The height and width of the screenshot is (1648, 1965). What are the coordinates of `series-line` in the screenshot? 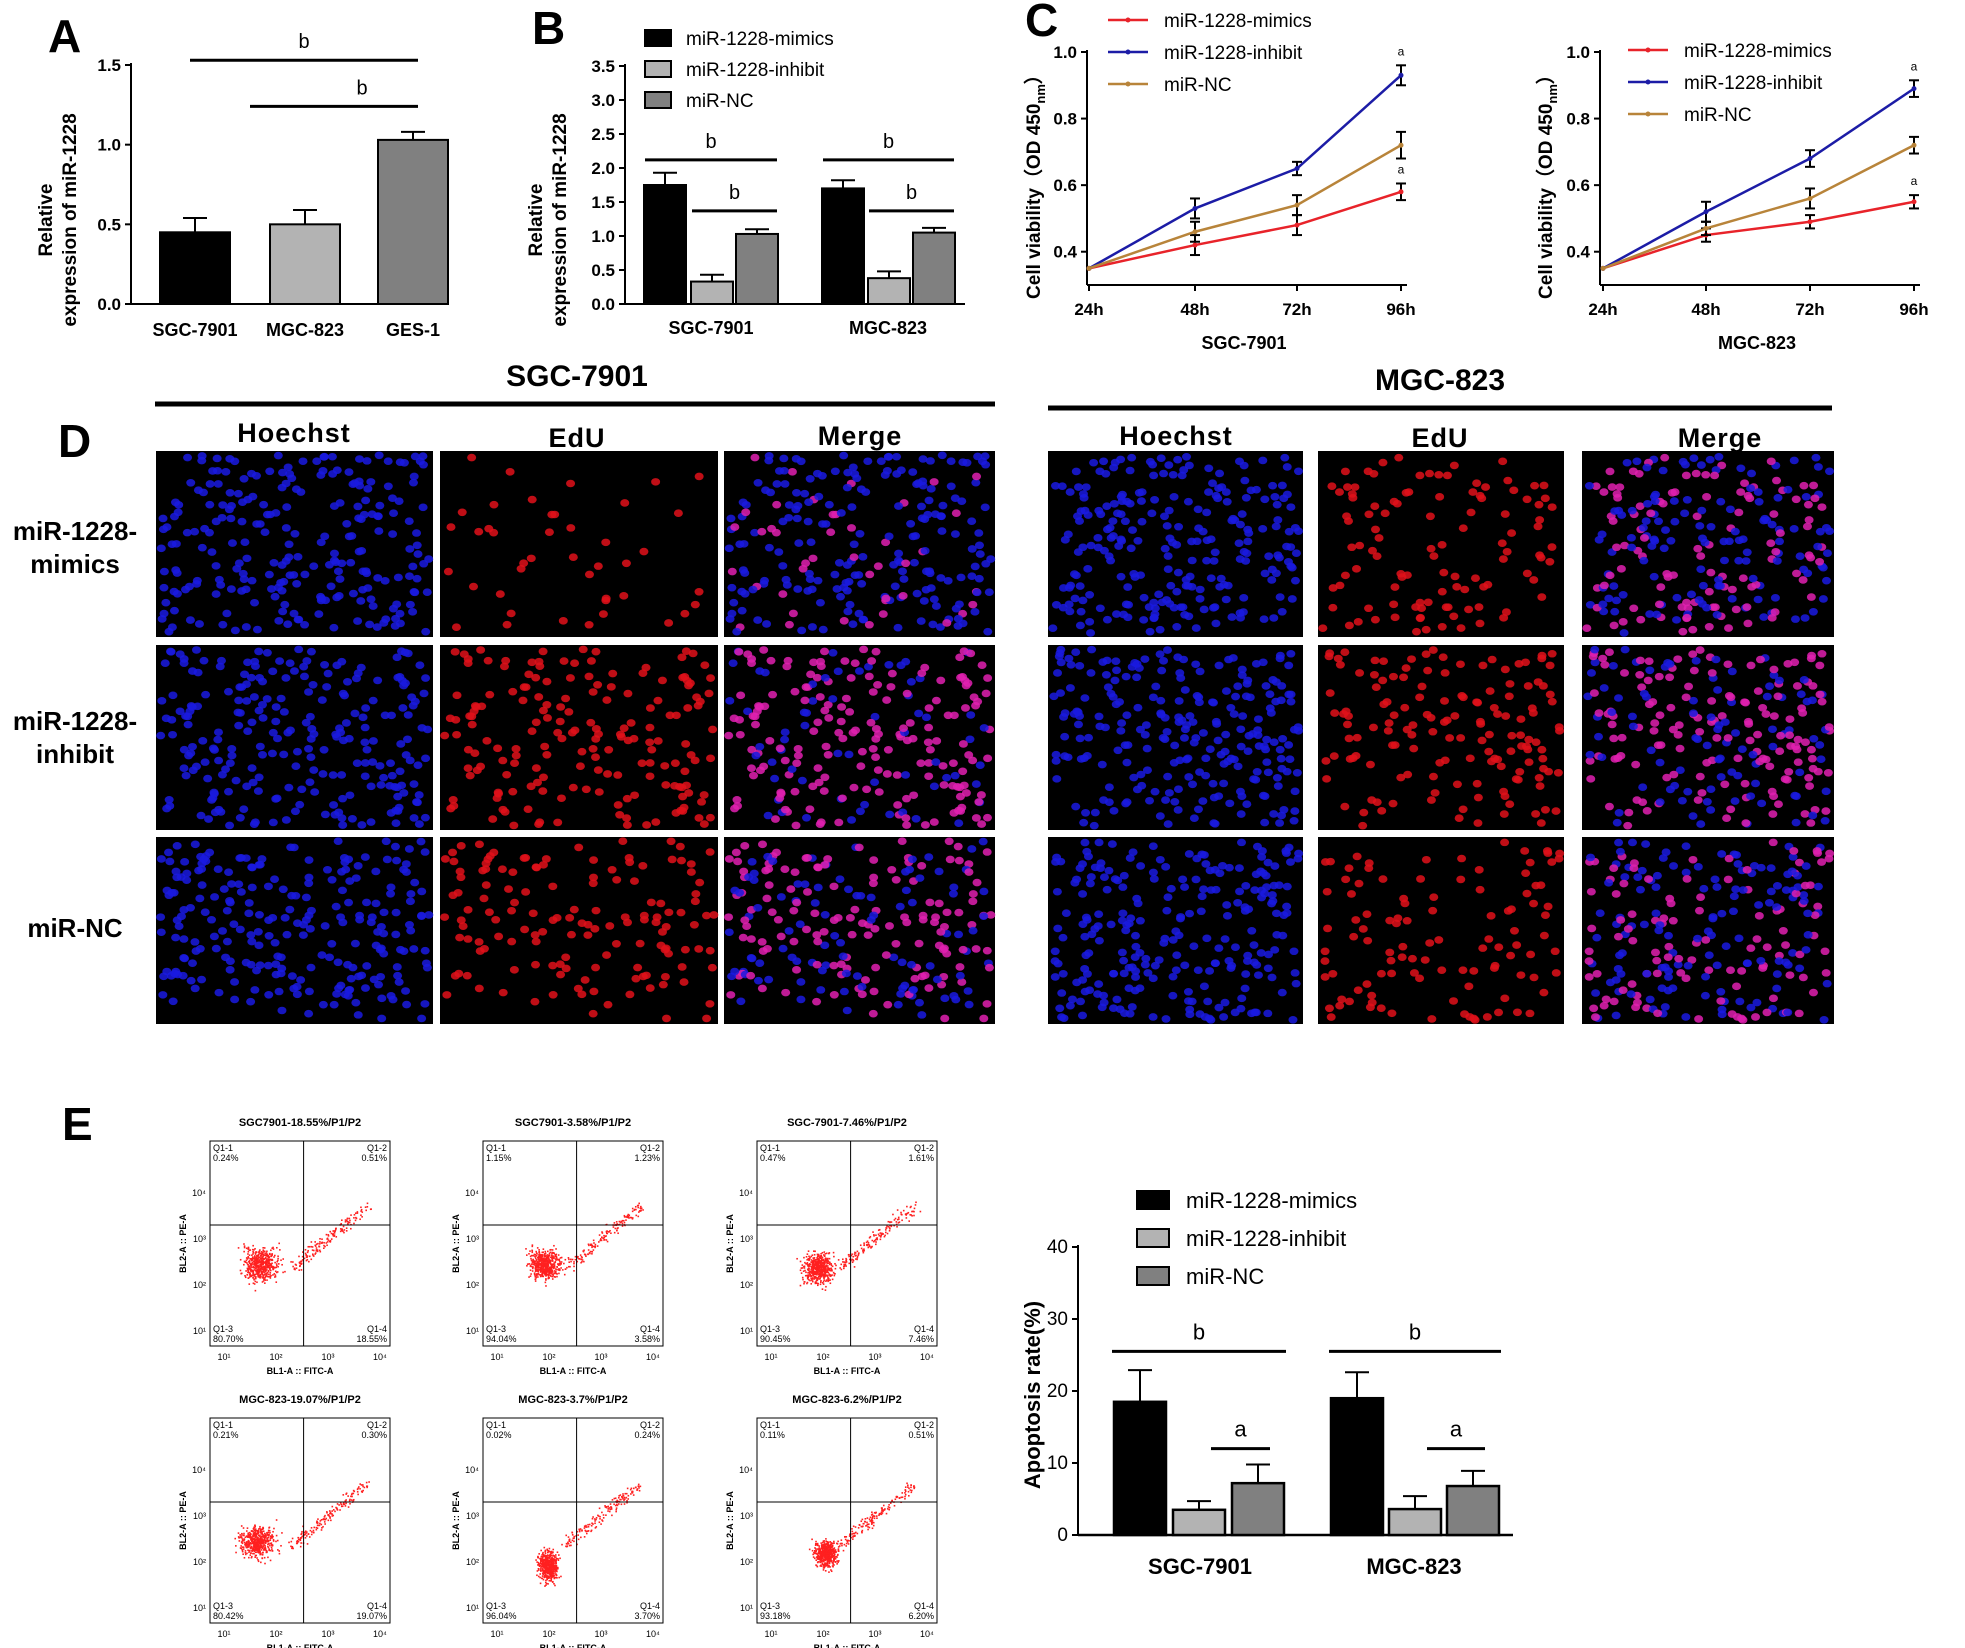 It's located at (1758, 178).